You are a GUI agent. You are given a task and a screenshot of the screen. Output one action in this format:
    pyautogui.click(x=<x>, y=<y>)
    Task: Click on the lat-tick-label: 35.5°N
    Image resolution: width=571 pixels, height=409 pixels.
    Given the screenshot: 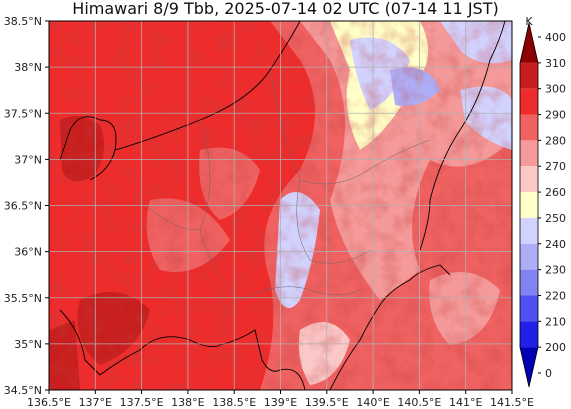 What is the action you would take?
    pyautogui.click(x=23, y=298)
    